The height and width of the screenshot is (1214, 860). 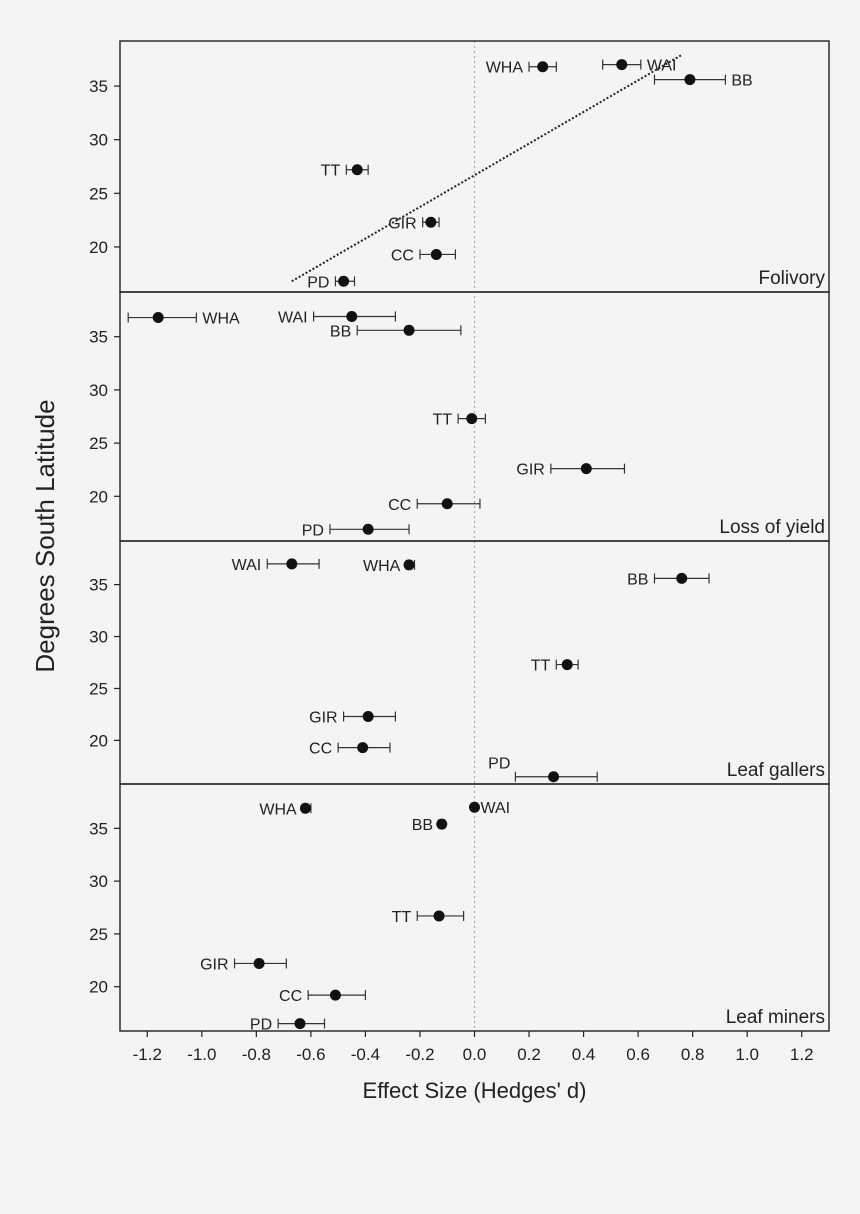 What do you see at coordinates (487, 168) in the screenshot?
I see `trend-line` at bounding box center [487, 168].